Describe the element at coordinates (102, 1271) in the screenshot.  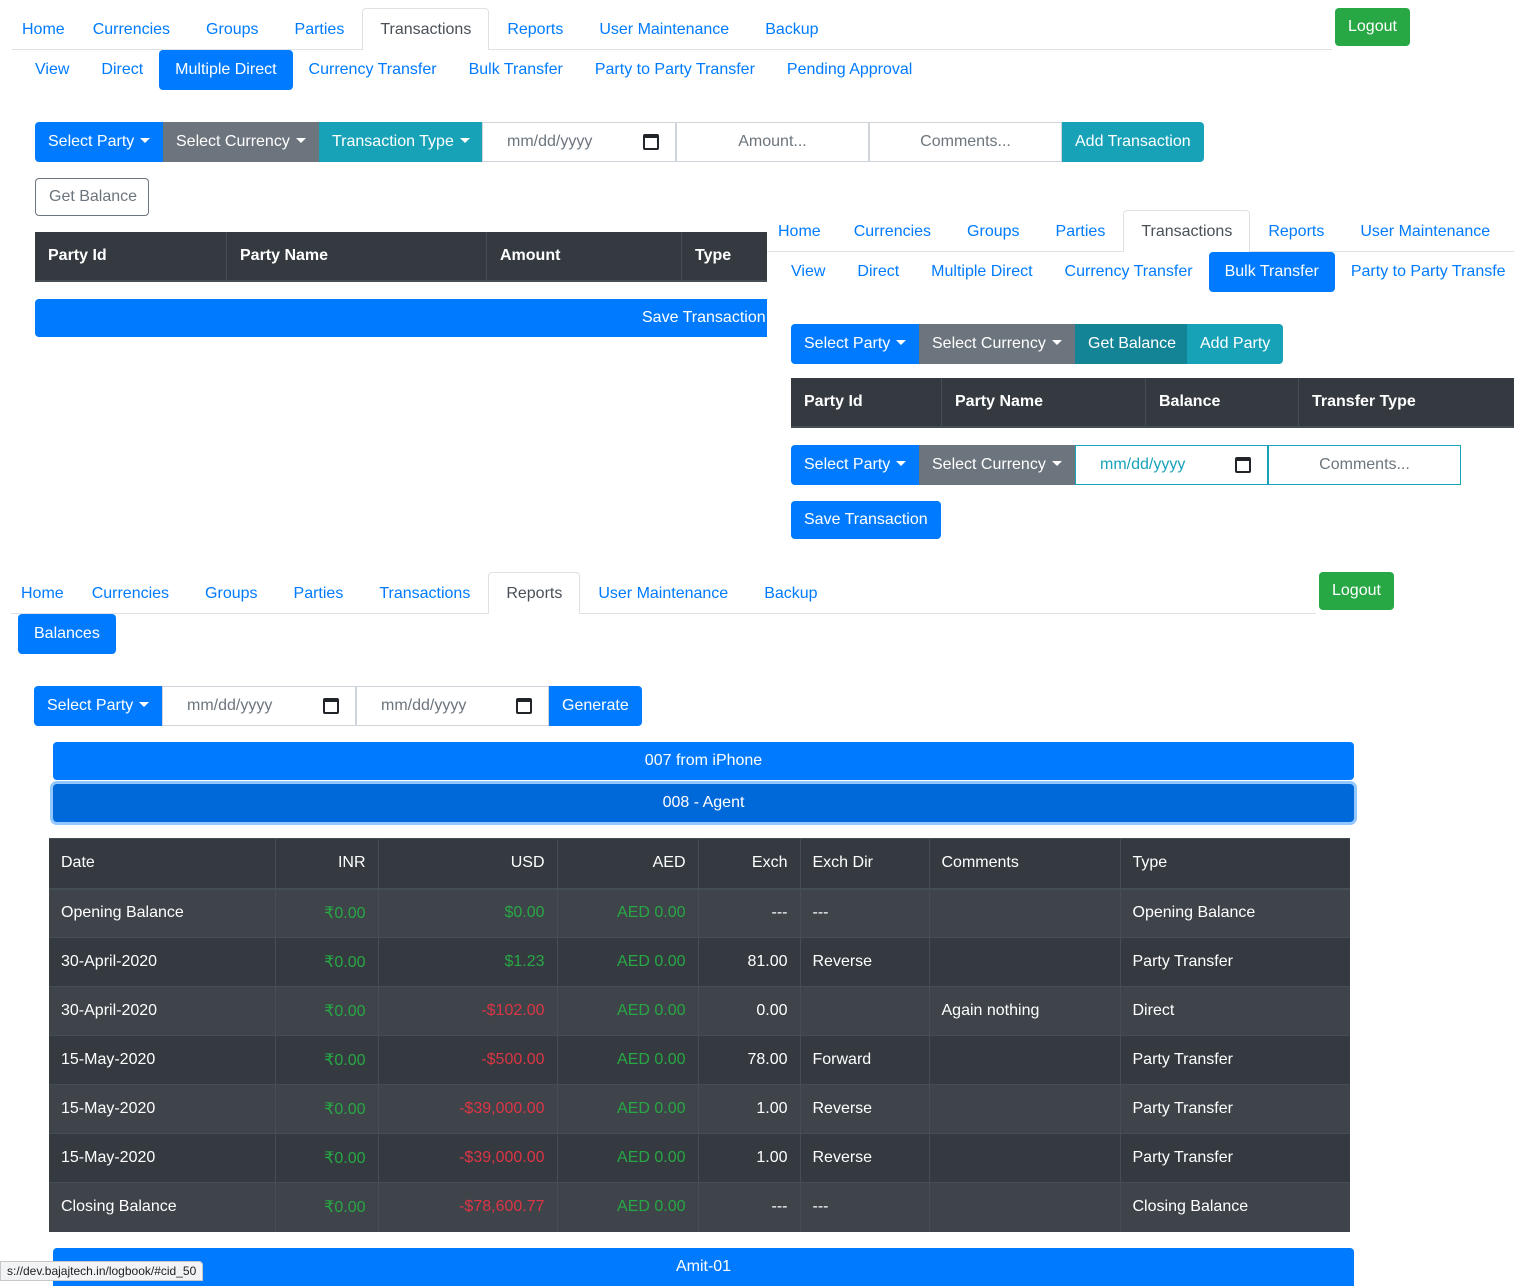
I see `status-bar-url: s://dev.bajajtech.in/logbook/#cid_50` at that location.